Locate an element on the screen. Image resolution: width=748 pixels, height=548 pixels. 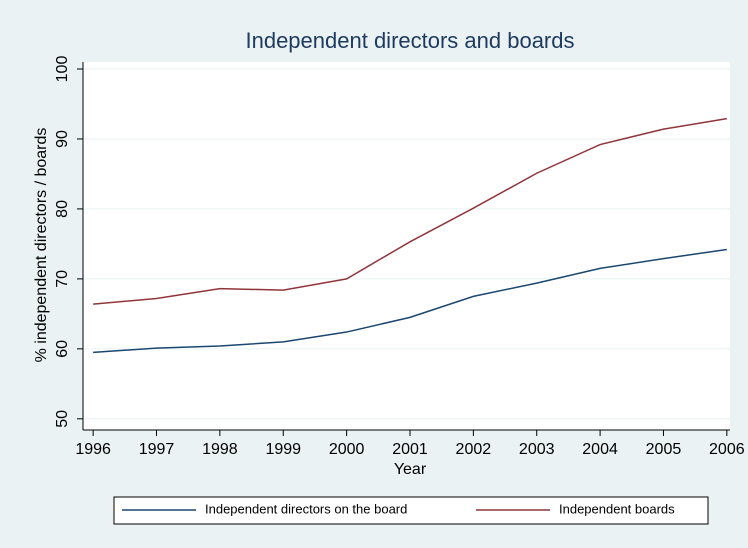
x-tick-label: 2003 is located at coordinates (537, 449).